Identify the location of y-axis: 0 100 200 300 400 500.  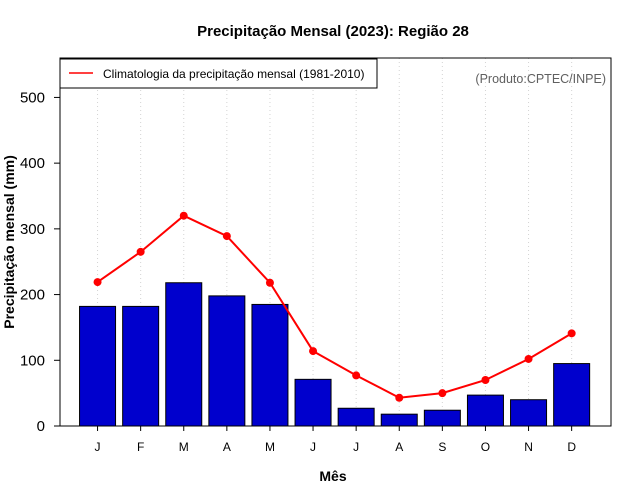
(40, 262).